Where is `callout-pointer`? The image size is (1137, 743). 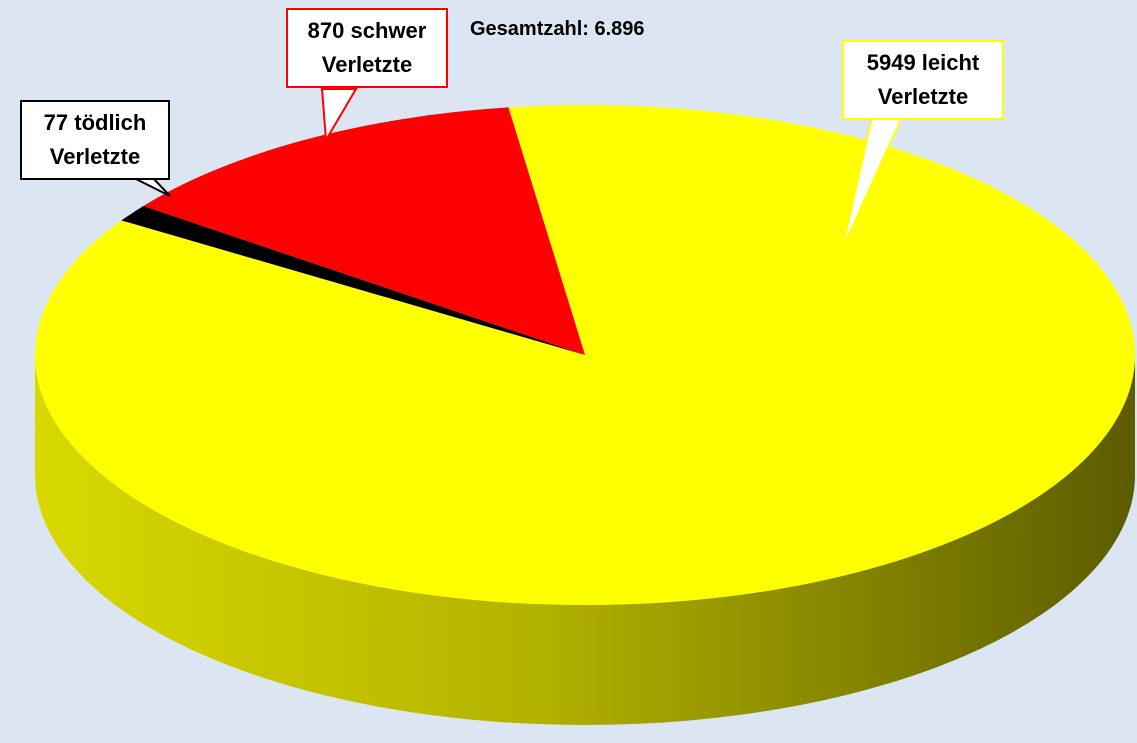 callout-pointer is located at coordinates (339, 116).